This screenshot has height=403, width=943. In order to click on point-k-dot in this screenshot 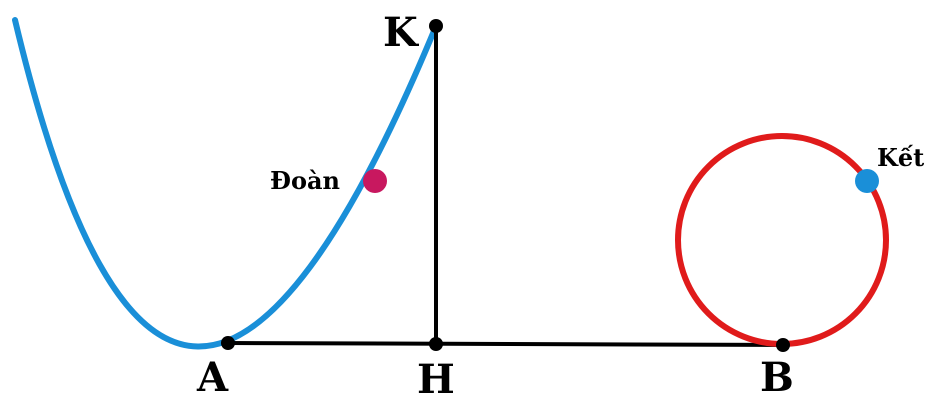, I will do `click(436, 26)`.